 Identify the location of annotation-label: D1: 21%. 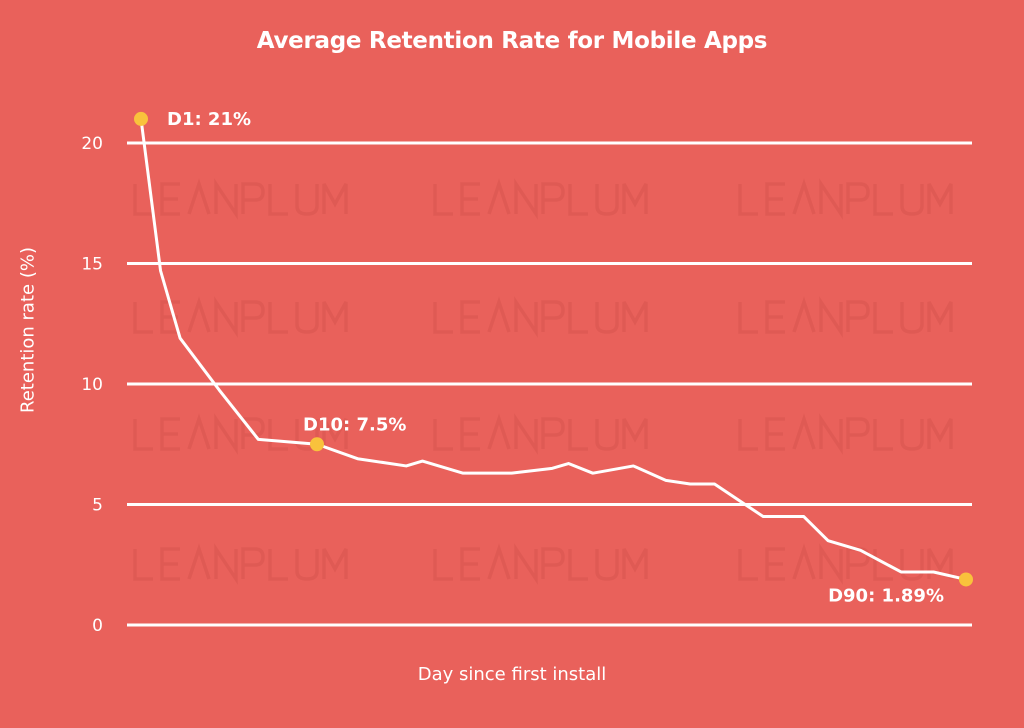
(209, 119).